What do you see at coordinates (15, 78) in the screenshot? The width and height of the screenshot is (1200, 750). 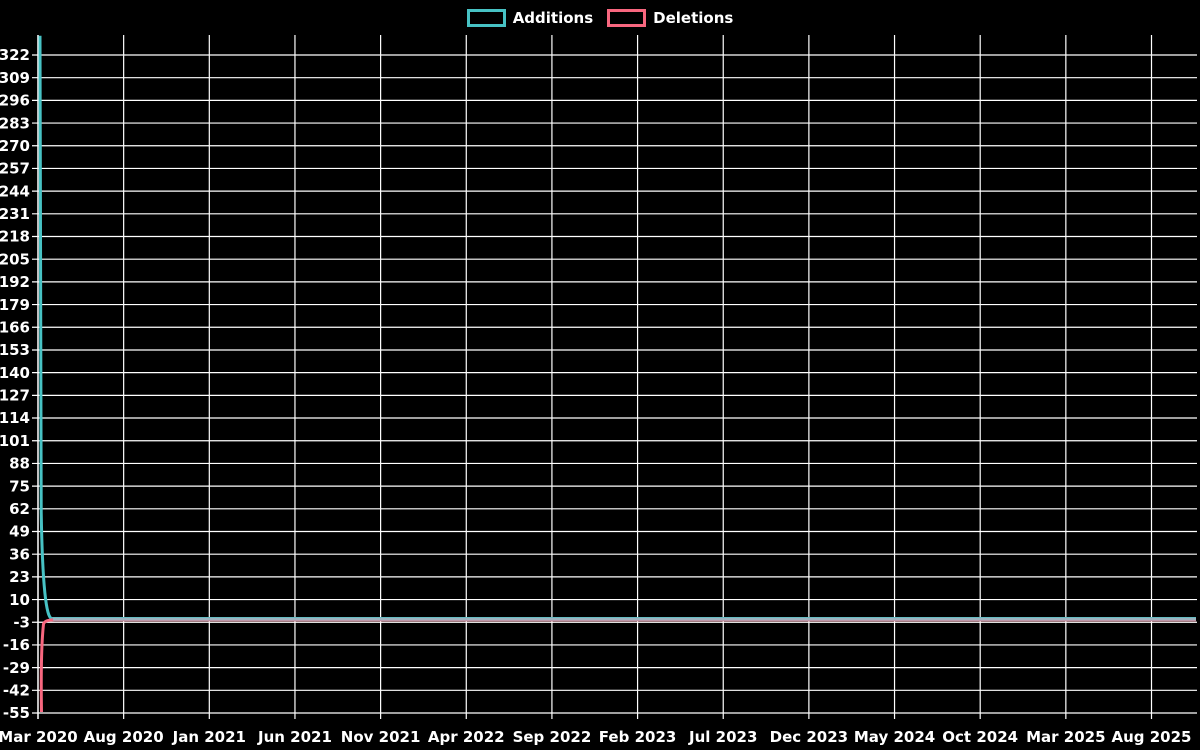 I see `y-axis-label: 309` at bounding box center [15, 78].